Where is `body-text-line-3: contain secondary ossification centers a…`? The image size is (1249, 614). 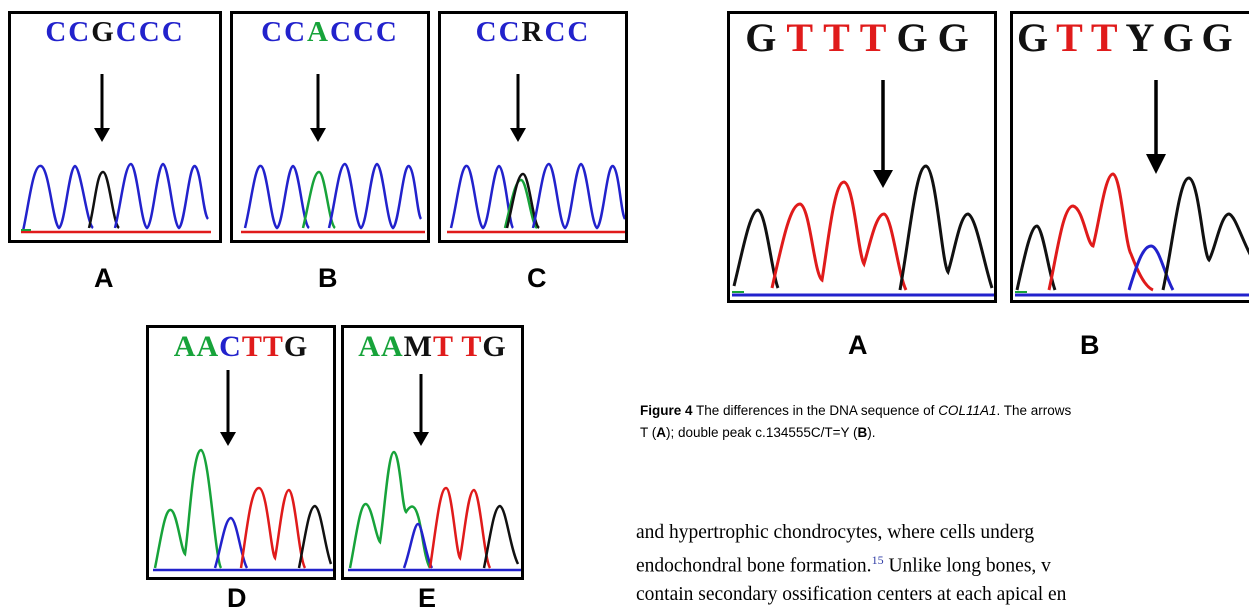 body-text-line-3: contain secondary ossification centers a… is located at coordinates (851, 594).